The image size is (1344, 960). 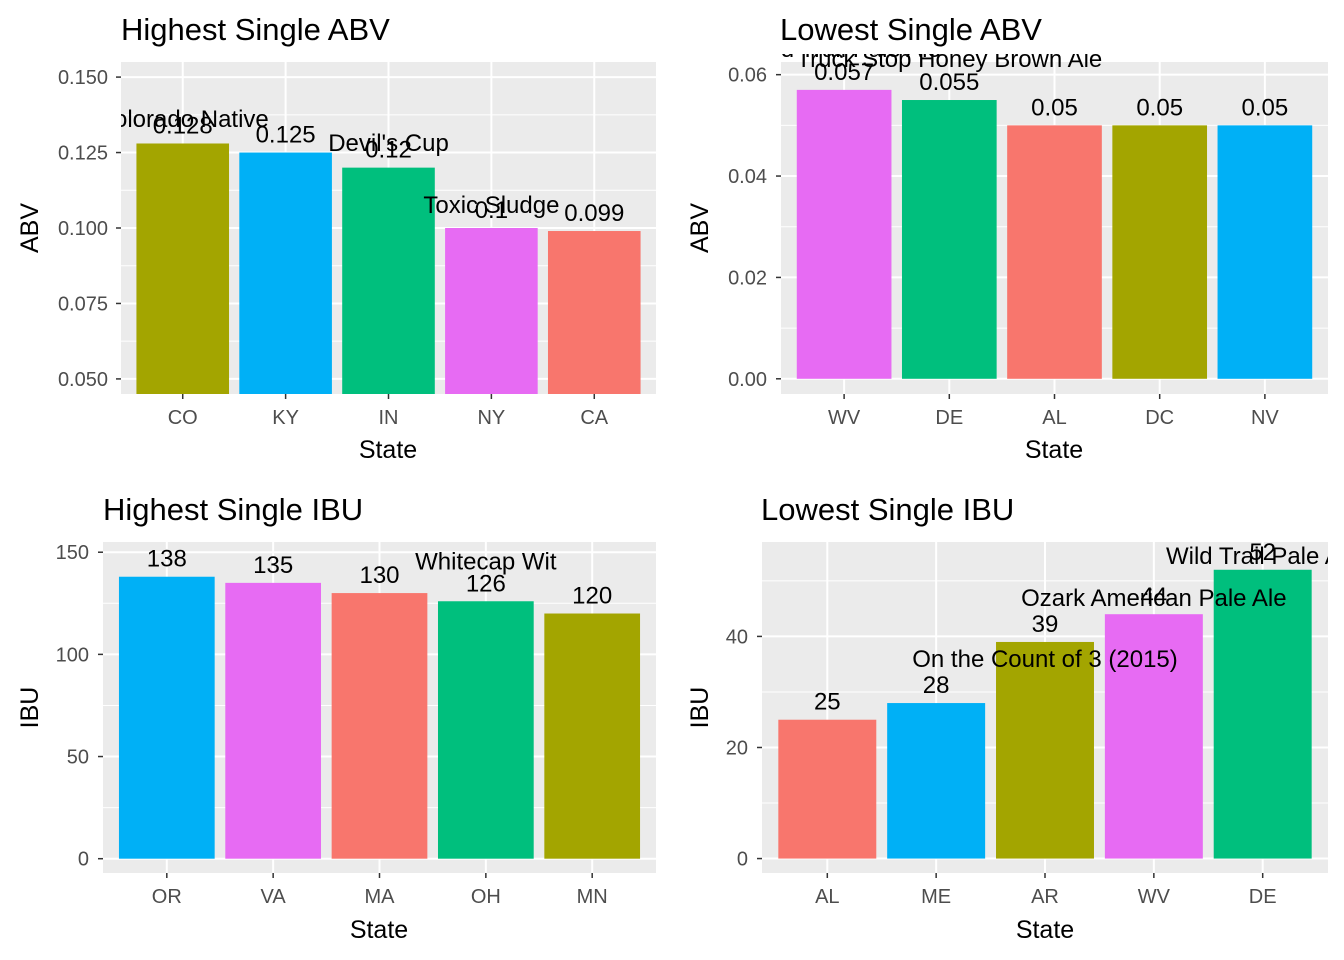 What do you see at coordinates (72, 655) in the screenshot?
I see `y-tick-label: 100` at bounding box center [72, 655].